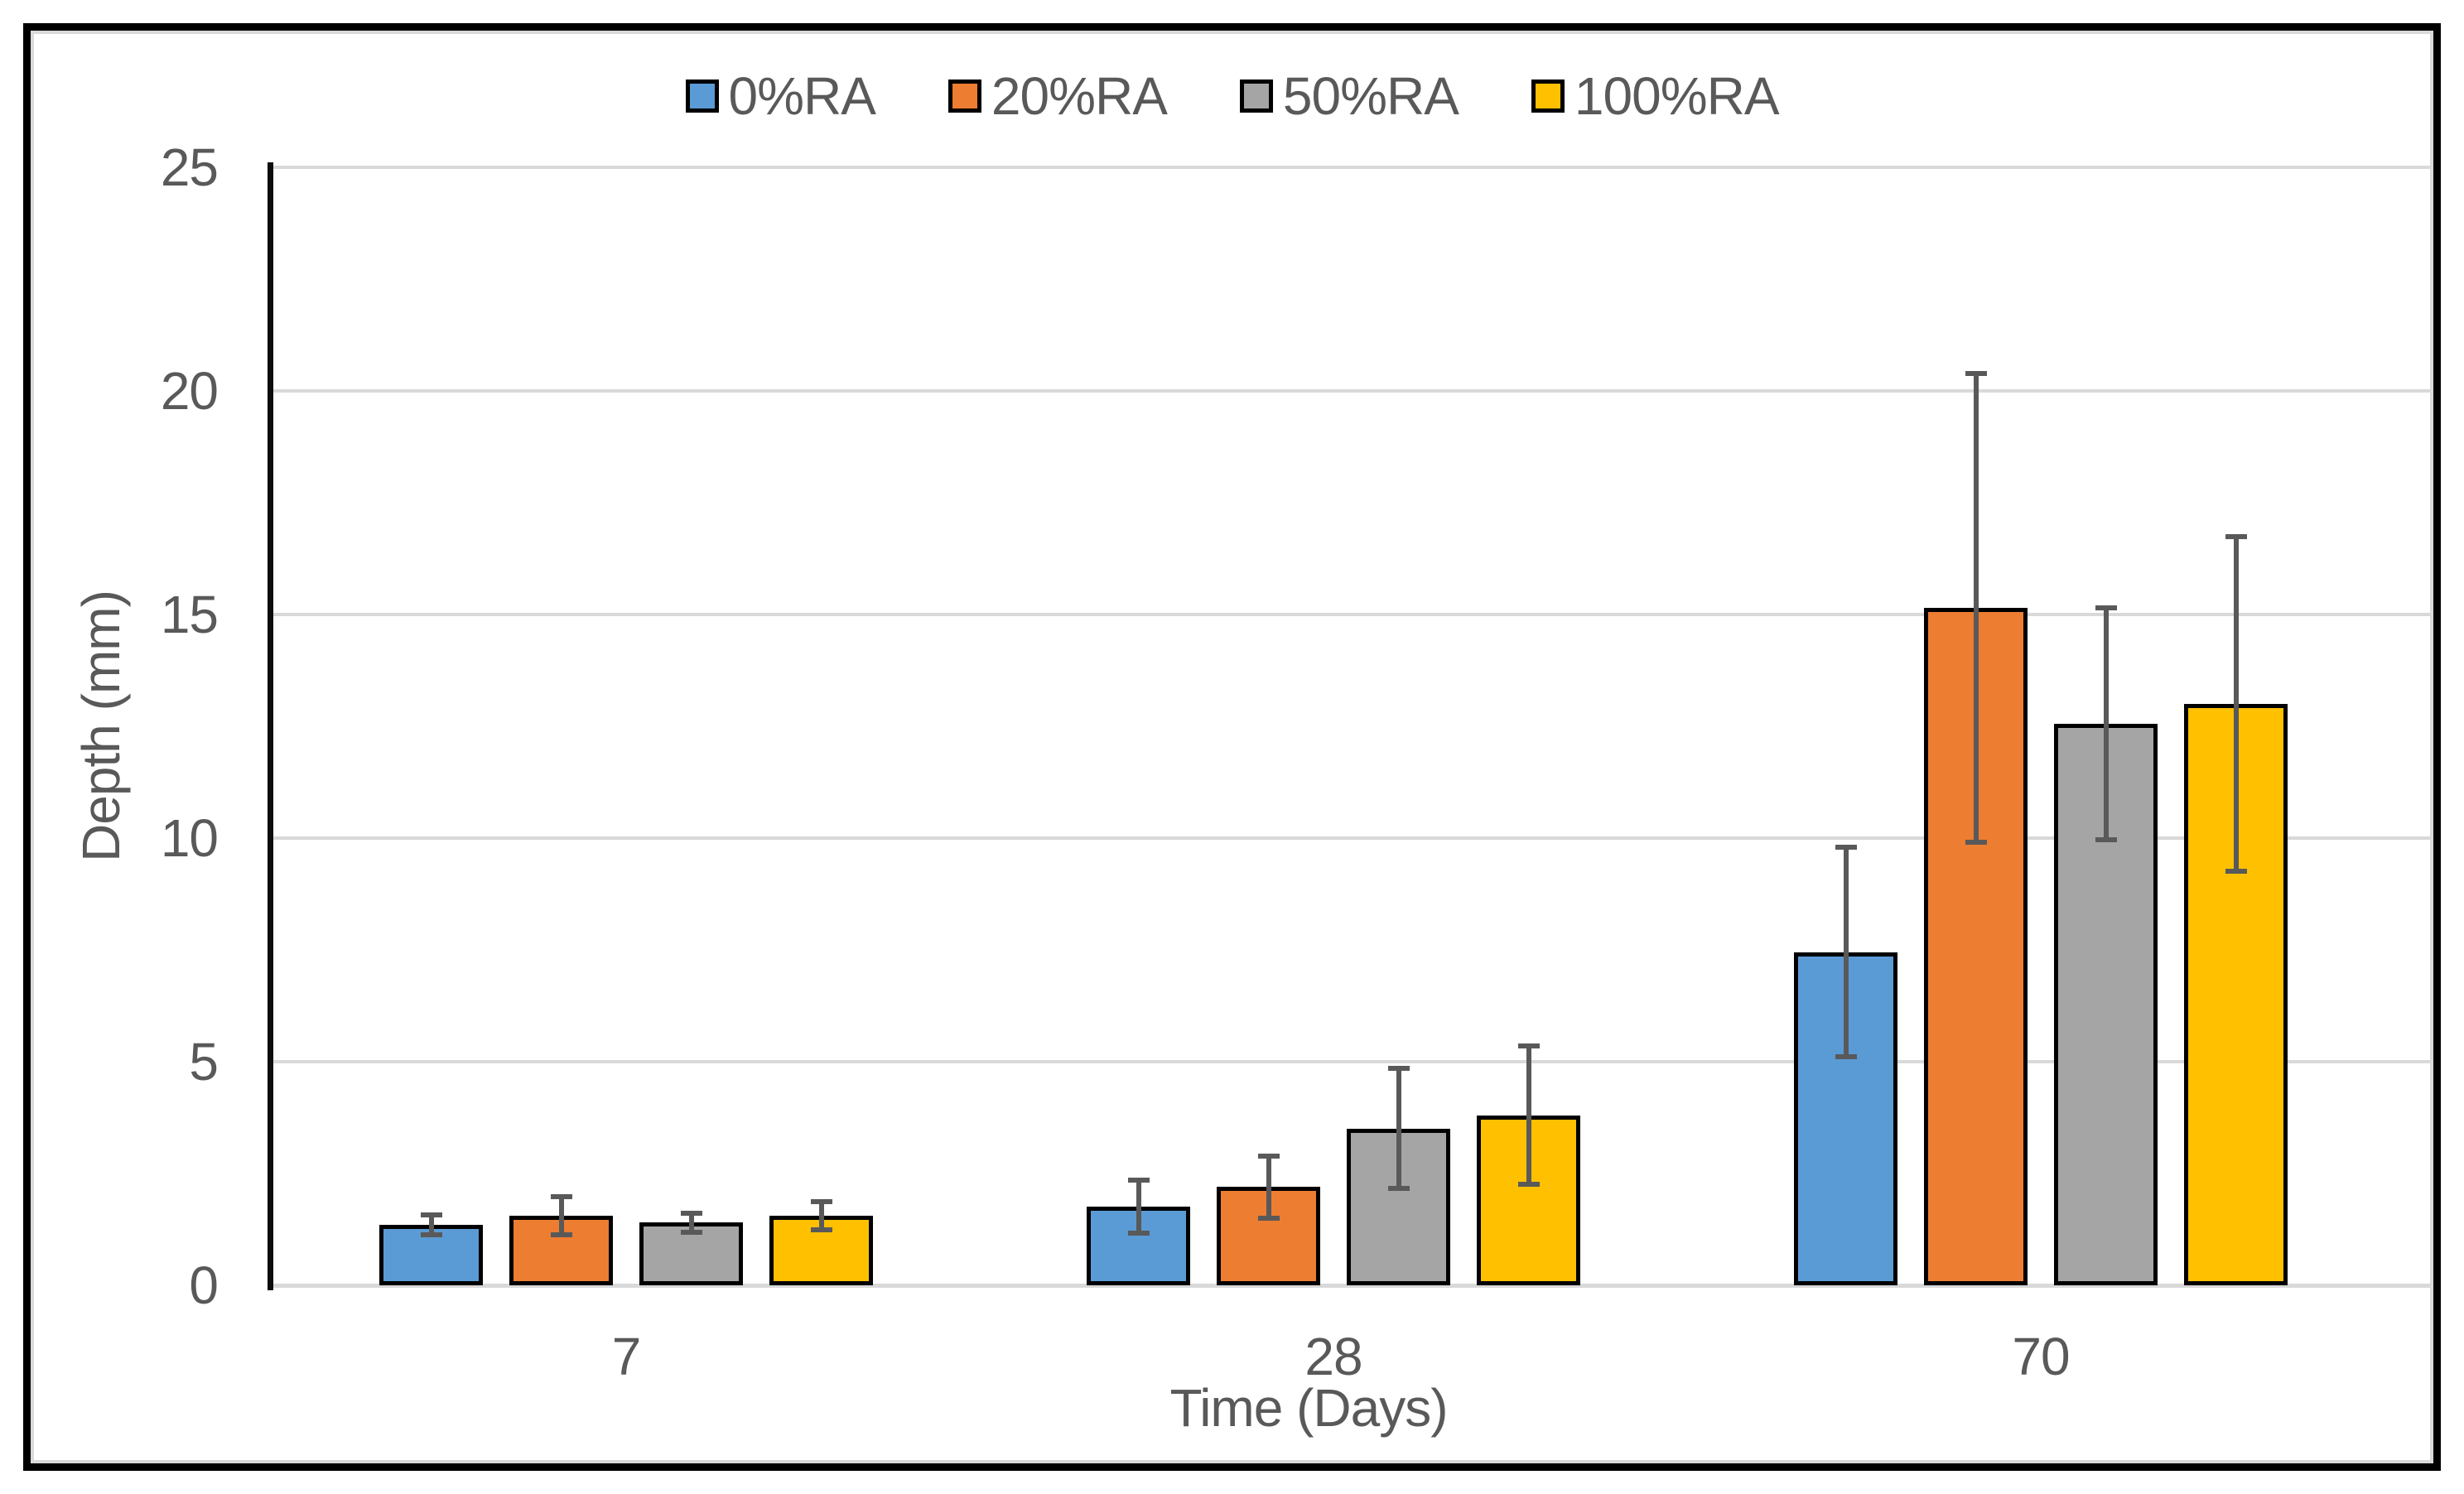  What do you see at coordinates (1370, 96) in the screenshot?
I see `legend-label: 50%RA` at bounding box center [1370, 96].